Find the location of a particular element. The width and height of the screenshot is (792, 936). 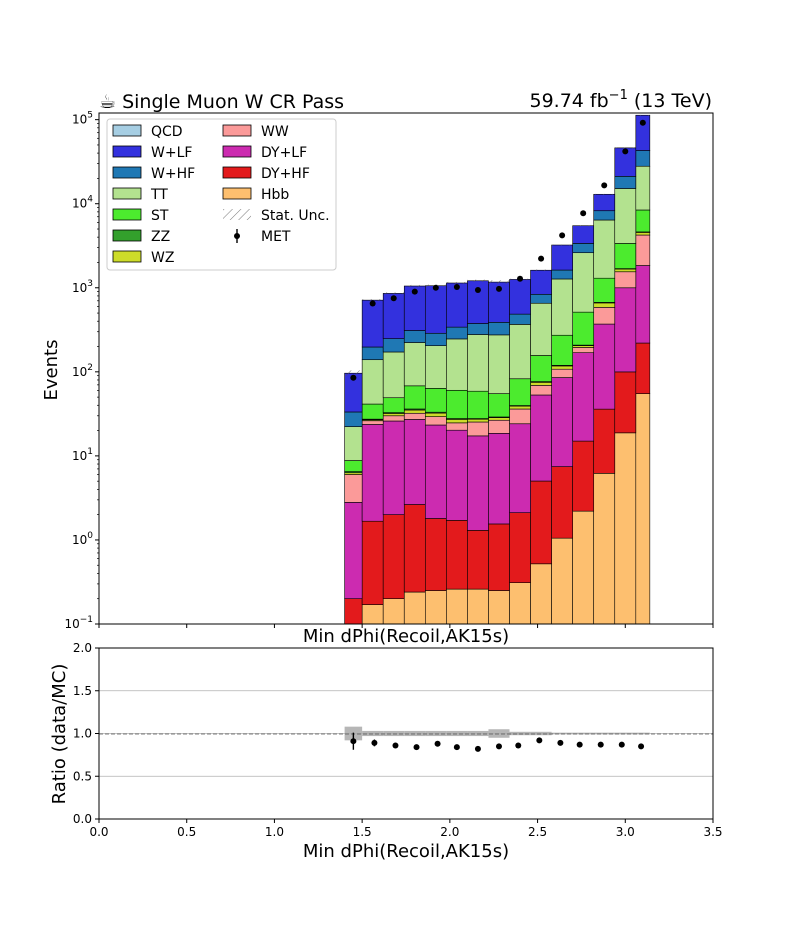

ratio-x-tick-label-2: 1.0 is located at coordinates (274, 832).